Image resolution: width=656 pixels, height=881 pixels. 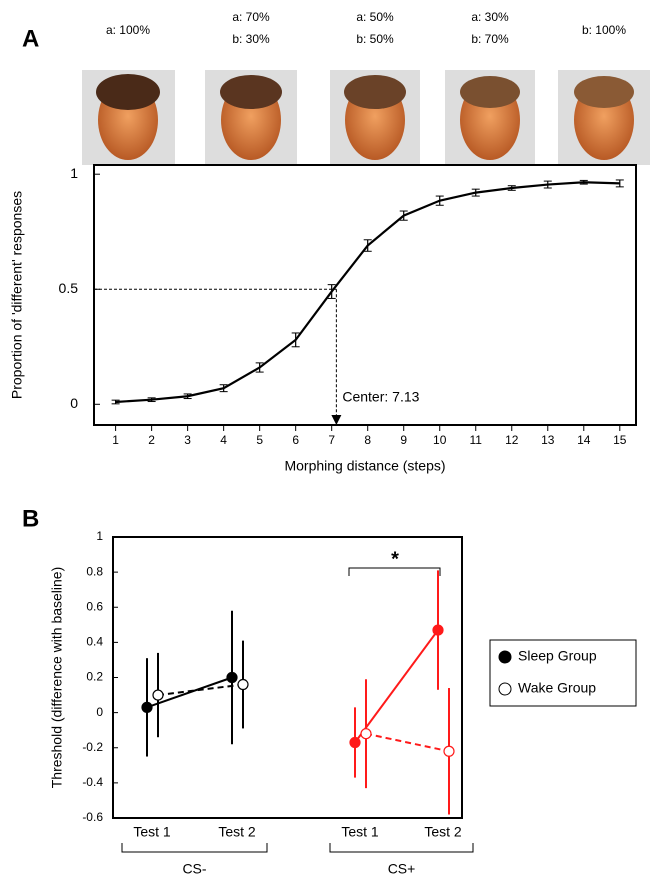 I want to click on x-tick-label: 11, so click(x=476, y=440).